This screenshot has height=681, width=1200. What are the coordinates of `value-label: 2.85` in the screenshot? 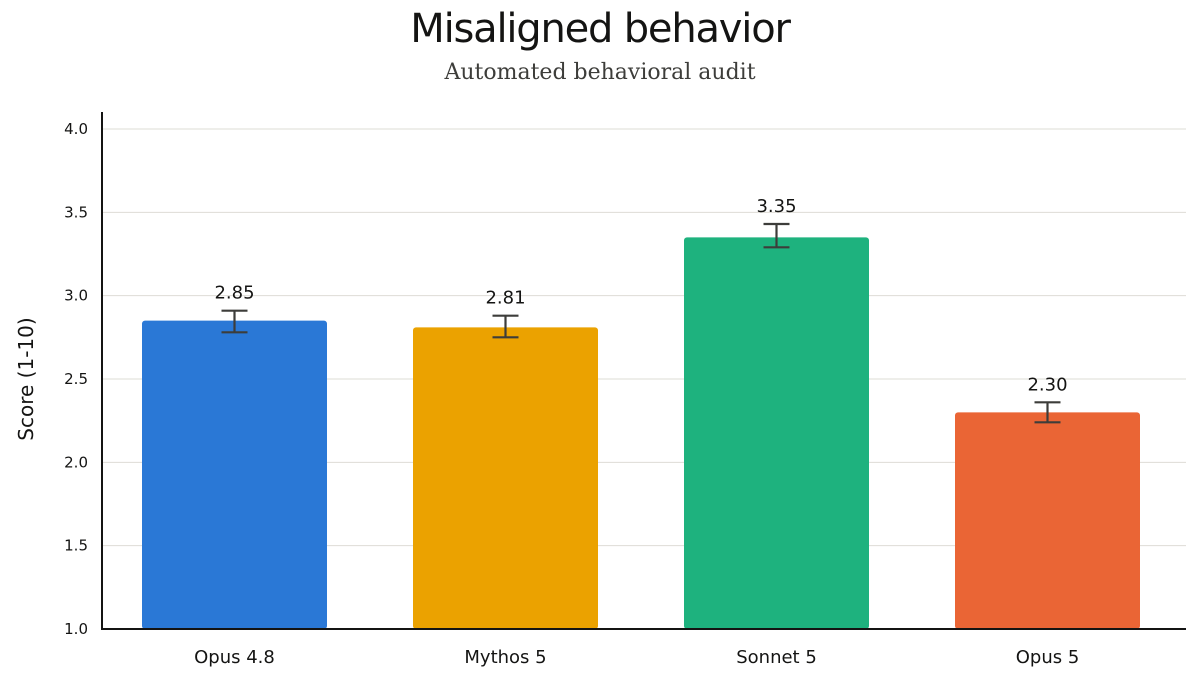 It's located at (234, 293).